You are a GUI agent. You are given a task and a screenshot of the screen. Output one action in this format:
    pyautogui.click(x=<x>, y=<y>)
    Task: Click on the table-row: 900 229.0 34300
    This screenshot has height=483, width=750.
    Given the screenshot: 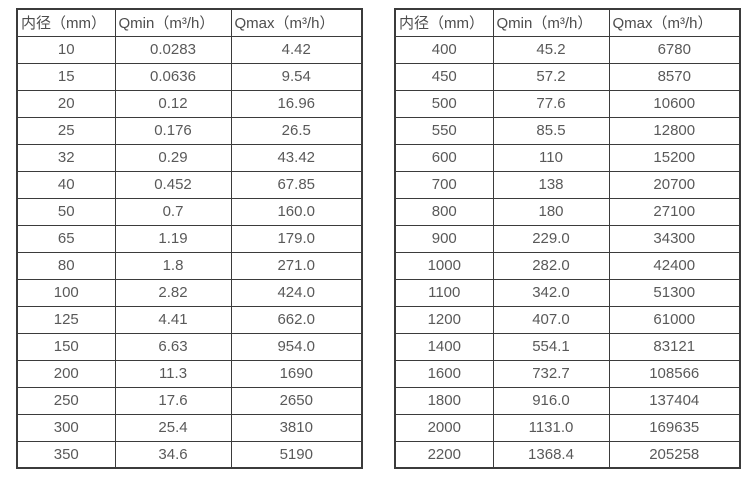 What is the action you would take?
    pyautogui.click(x=567, y=238)
    